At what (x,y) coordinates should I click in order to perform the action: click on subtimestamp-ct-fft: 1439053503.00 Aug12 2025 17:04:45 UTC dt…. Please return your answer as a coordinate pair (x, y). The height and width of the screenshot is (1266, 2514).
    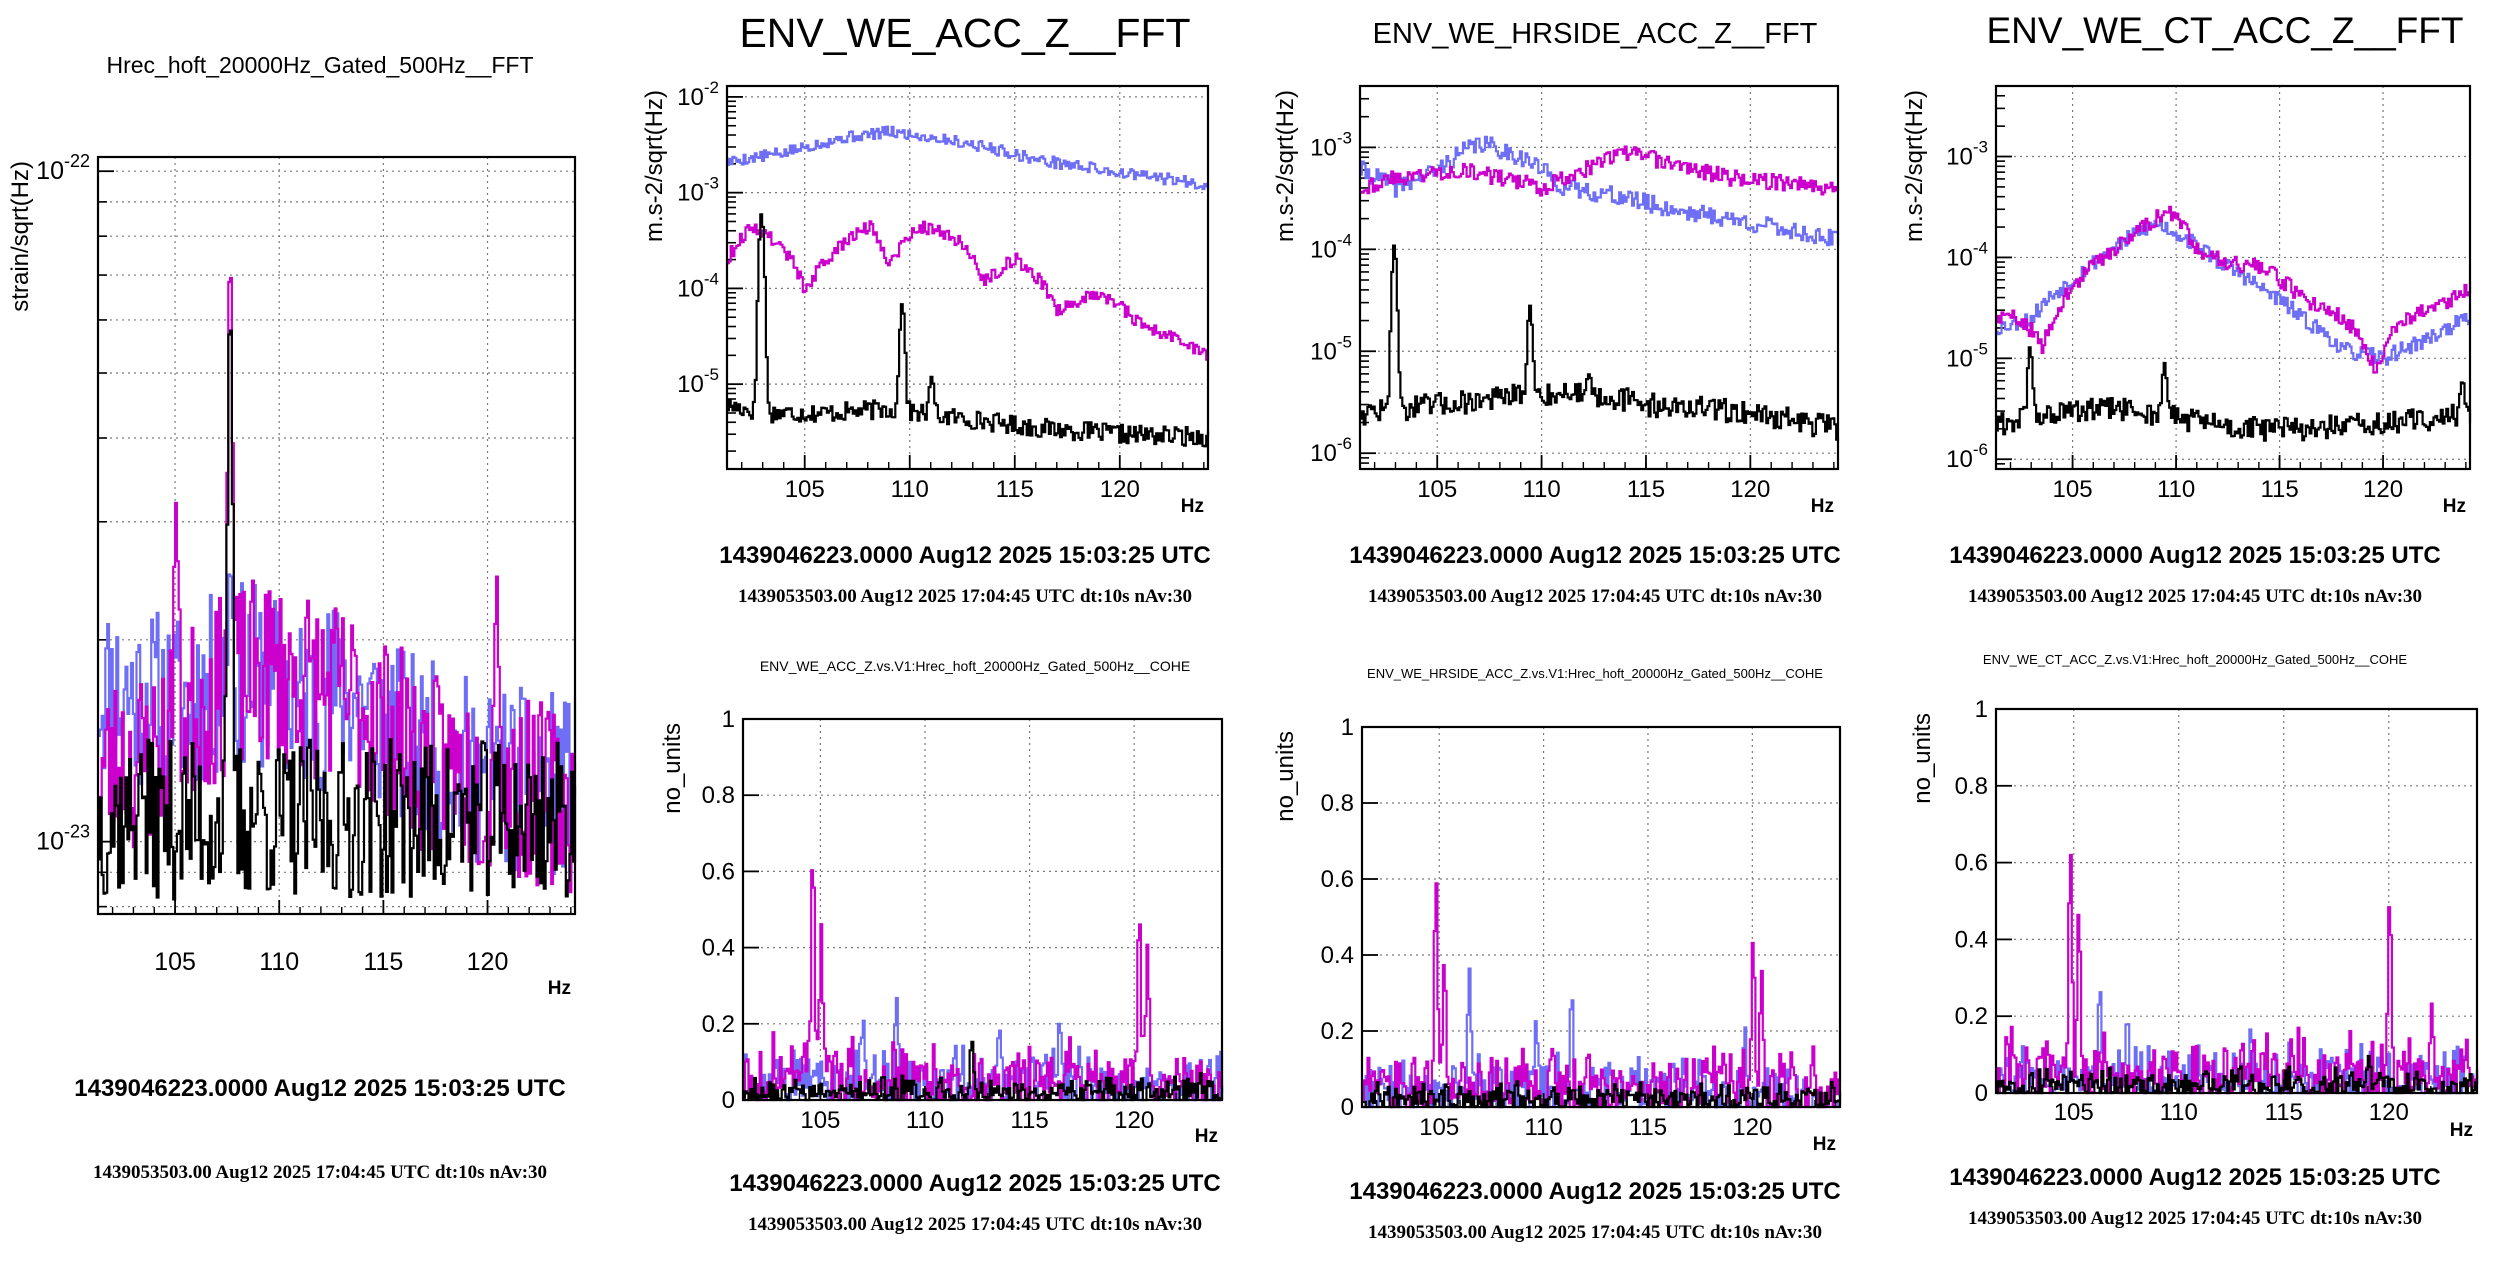
    Looking at the image, I should click on (2195, 596).